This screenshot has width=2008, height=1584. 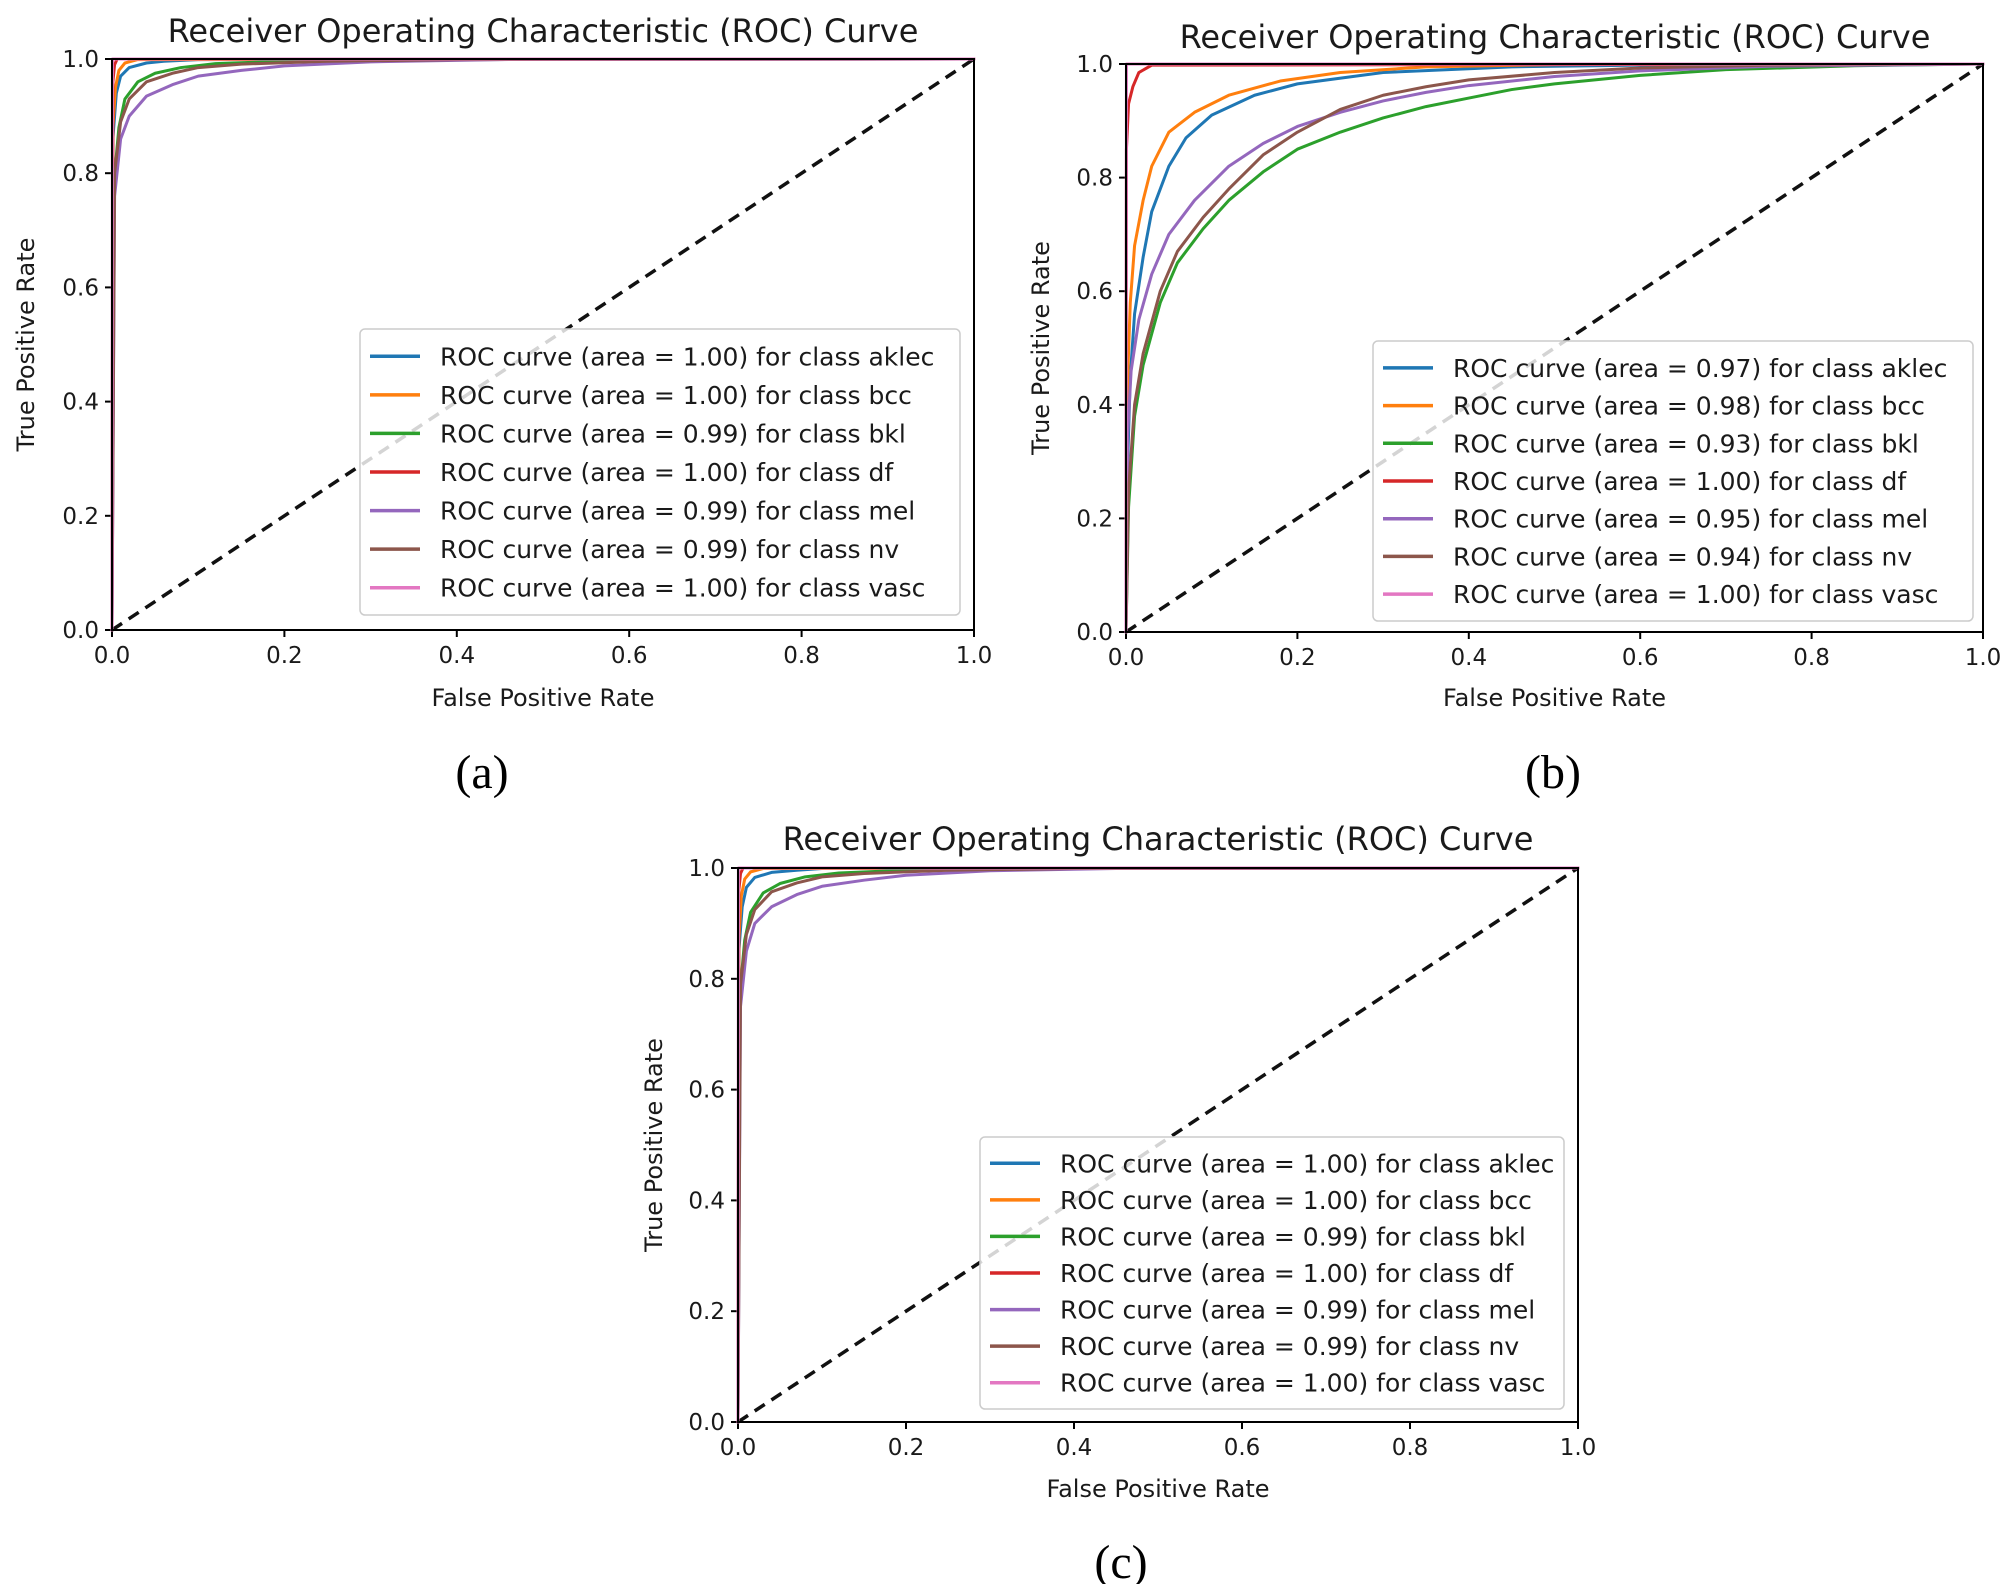 I want to click on plot-frame, so click(x=1158, y=1145).